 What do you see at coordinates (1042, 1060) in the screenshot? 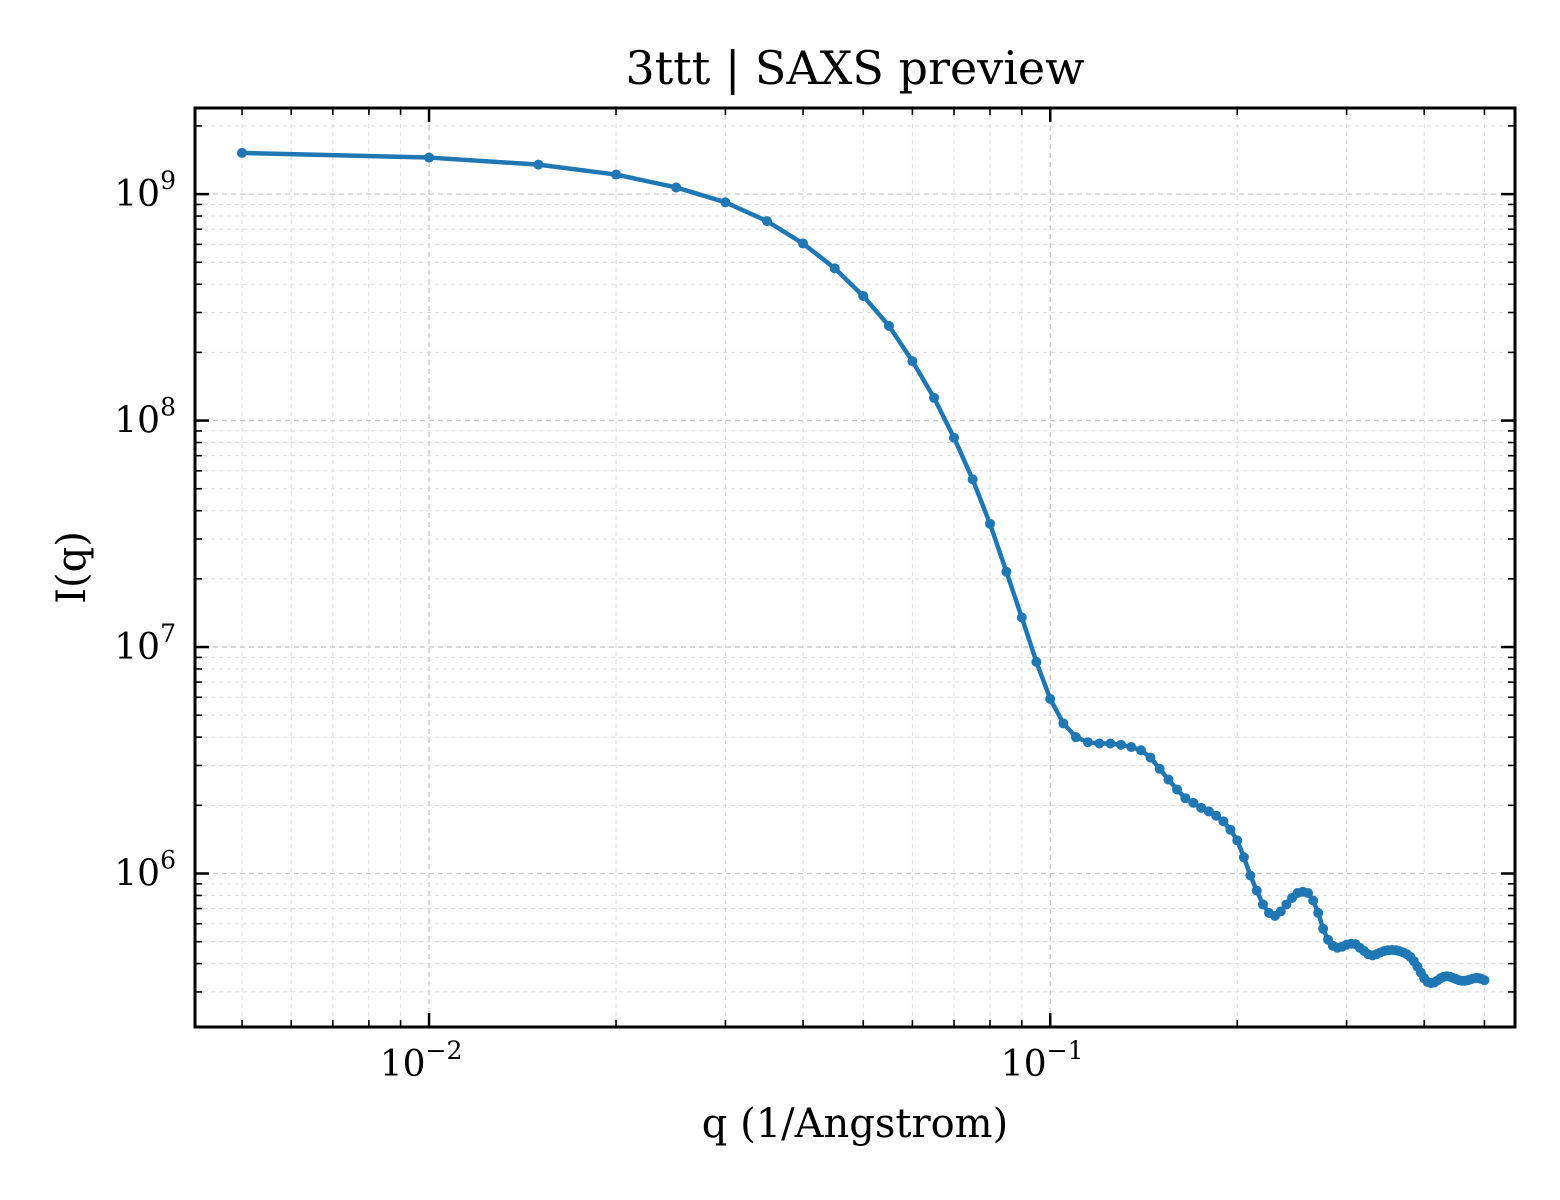
I see `x-tick-label: 10⁻¹` at bounding box center [1042, 1060].